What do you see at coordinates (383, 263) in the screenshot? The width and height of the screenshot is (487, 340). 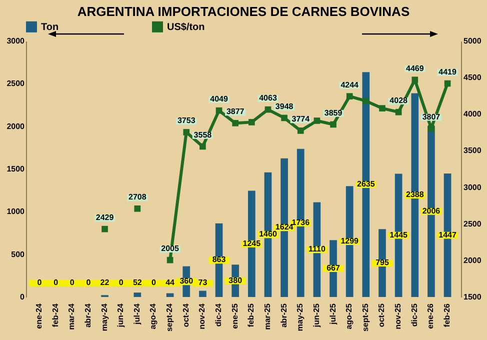 I see `data-label: 795` at bounding box center [383, 263].